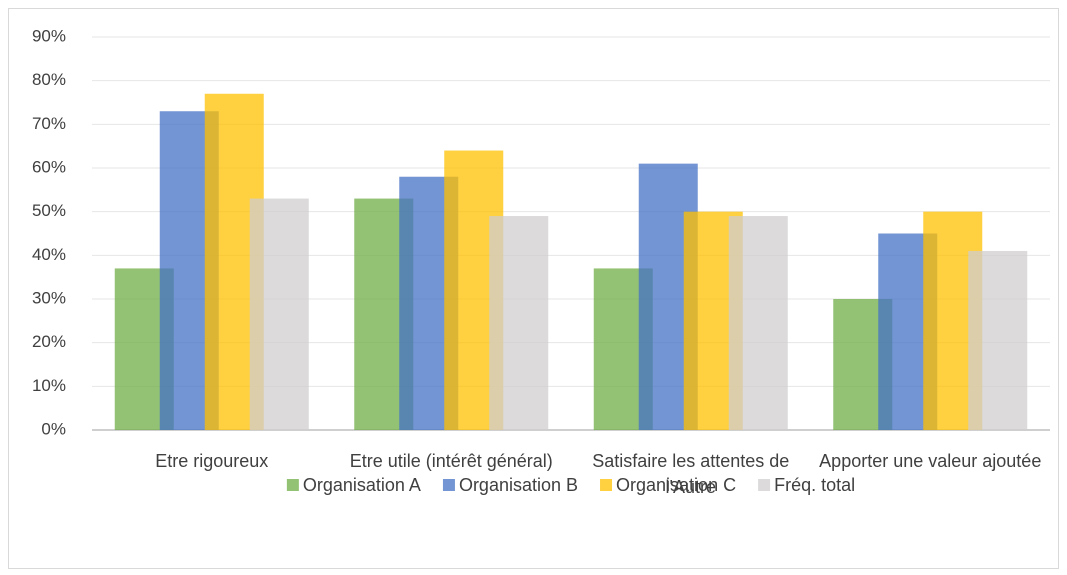  I want to click on y-tick-label: 80%, so click(49, 79).